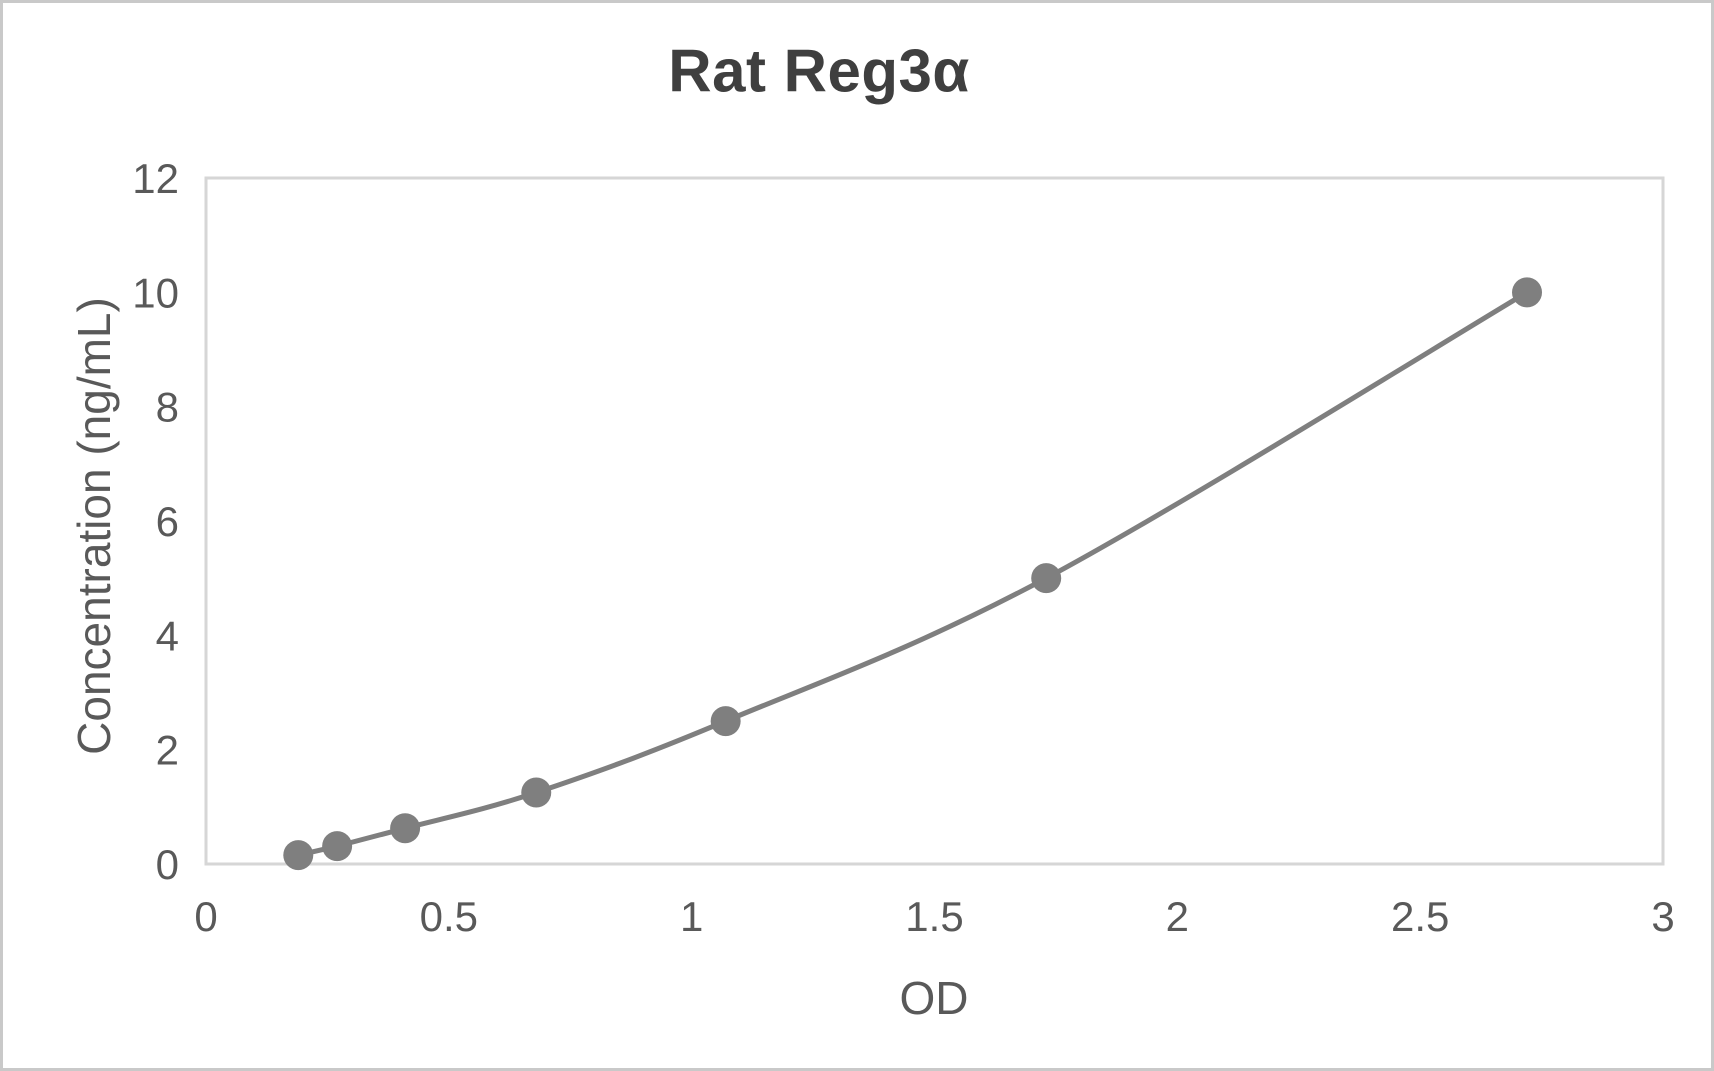 The width and height of the screenshot is (1714, 1071). I want to click on y-tick-label: 12, so click(155, 178).